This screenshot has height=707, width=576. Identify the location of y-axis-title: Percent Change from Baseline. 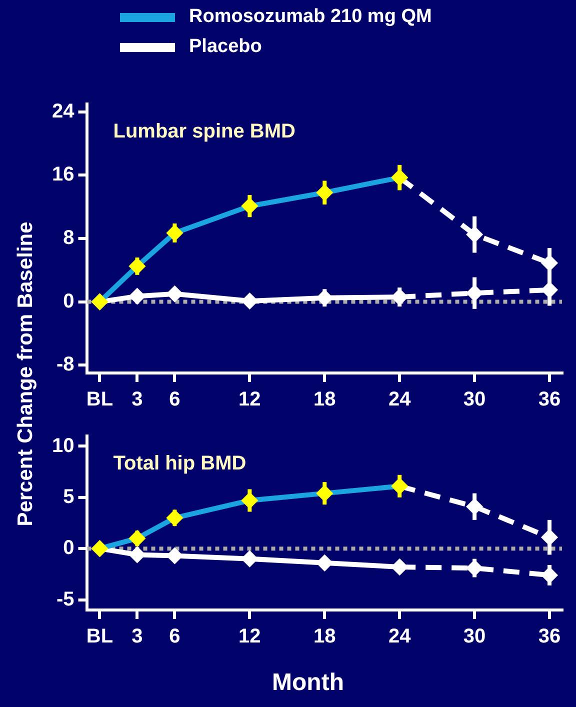
(26, 374).